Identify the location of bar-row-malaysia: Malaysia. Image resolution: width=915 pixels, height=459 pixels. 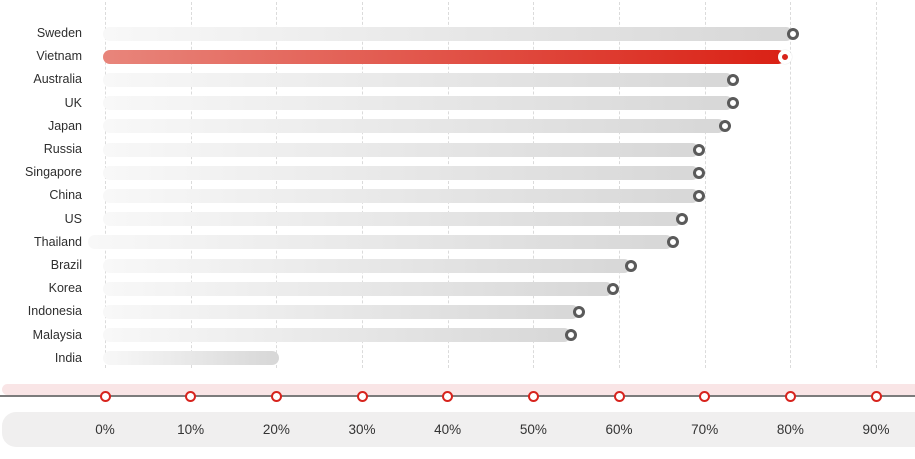
(457, 335).